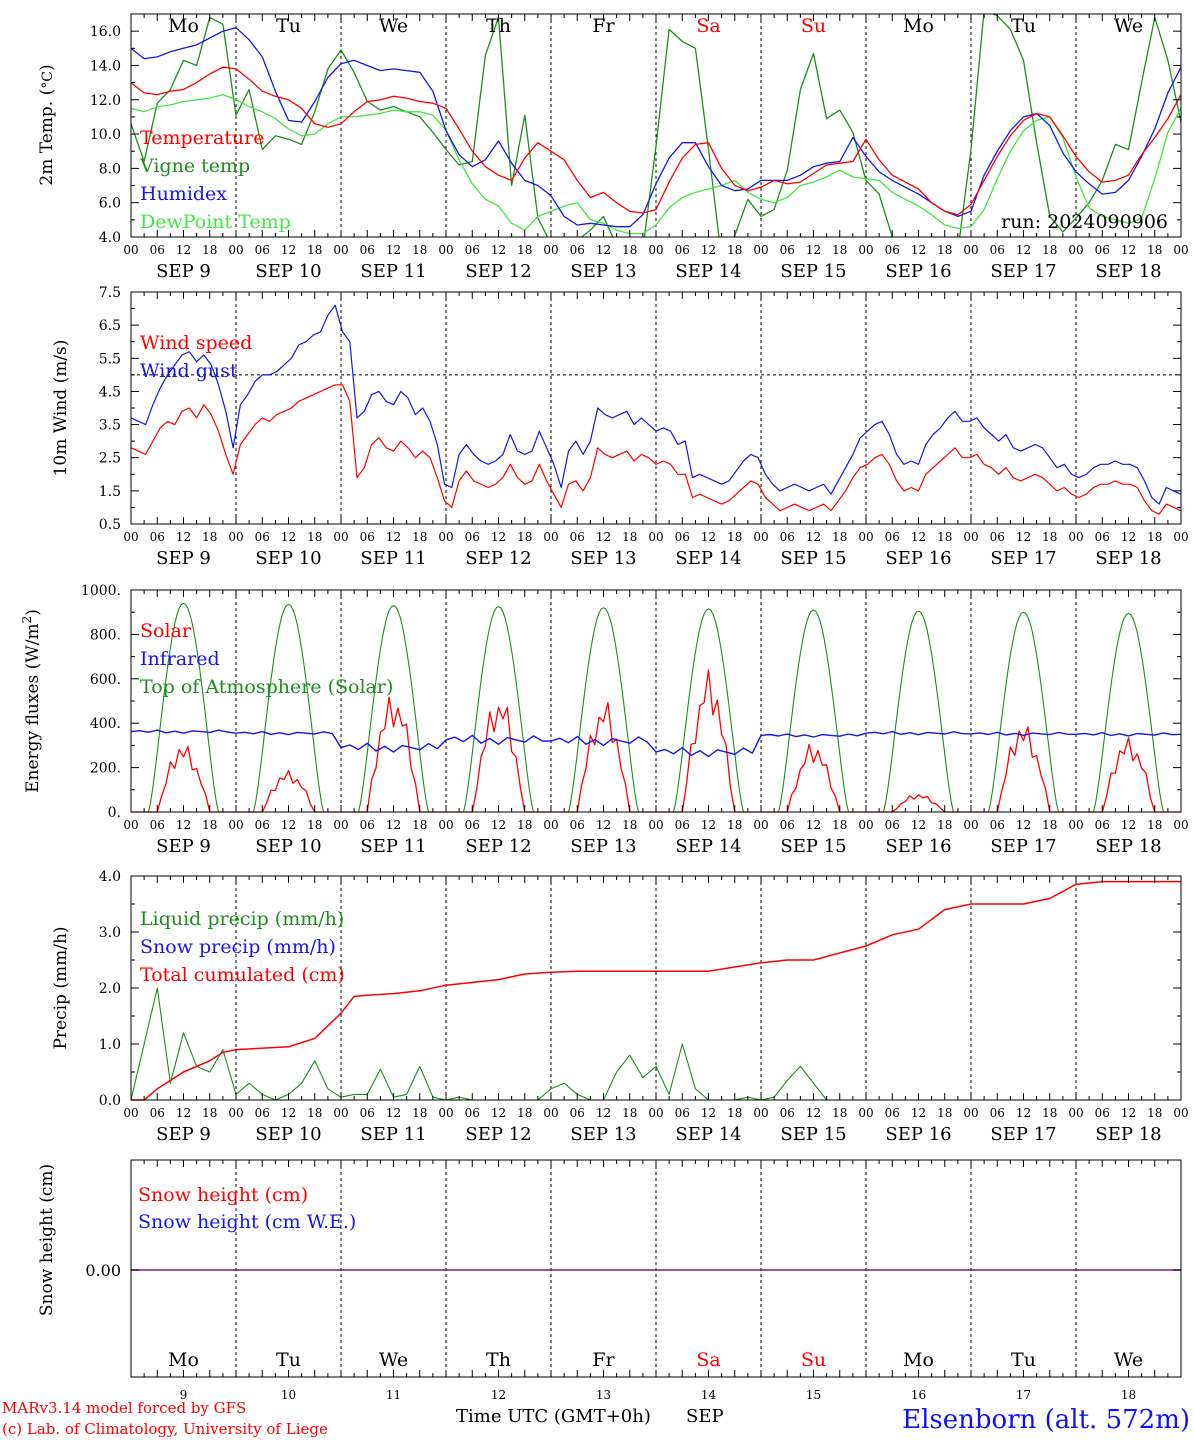 The height and width of the screenshot is (1440, 1194). Describe the element at coordinates (247, 1222) in the screenshot. I see `legend-snow-height-cm-w-e: Snow height (cm W.E.)` at that location.